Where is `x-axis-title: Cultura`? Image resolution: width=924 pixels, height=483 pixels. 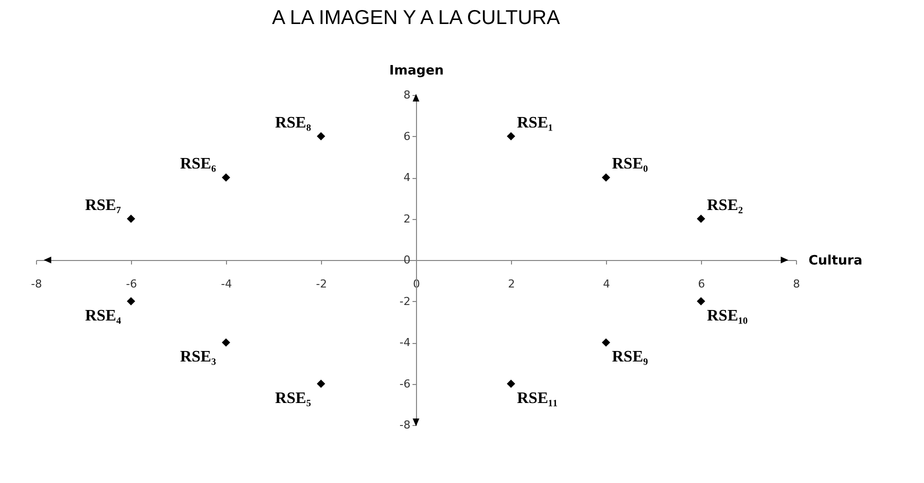 x-axis-title: Cultura is located at coordinates (835, 261).